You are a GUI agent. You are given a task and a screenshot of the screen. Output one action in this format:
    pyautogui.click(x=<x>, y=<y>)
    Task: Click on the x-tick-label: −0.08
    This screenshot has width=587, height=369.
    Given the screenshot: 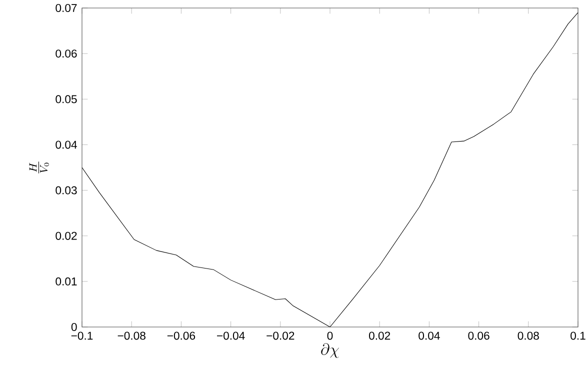 What is the action you would take?
    pyautogui.click(x=132, y=336)
    